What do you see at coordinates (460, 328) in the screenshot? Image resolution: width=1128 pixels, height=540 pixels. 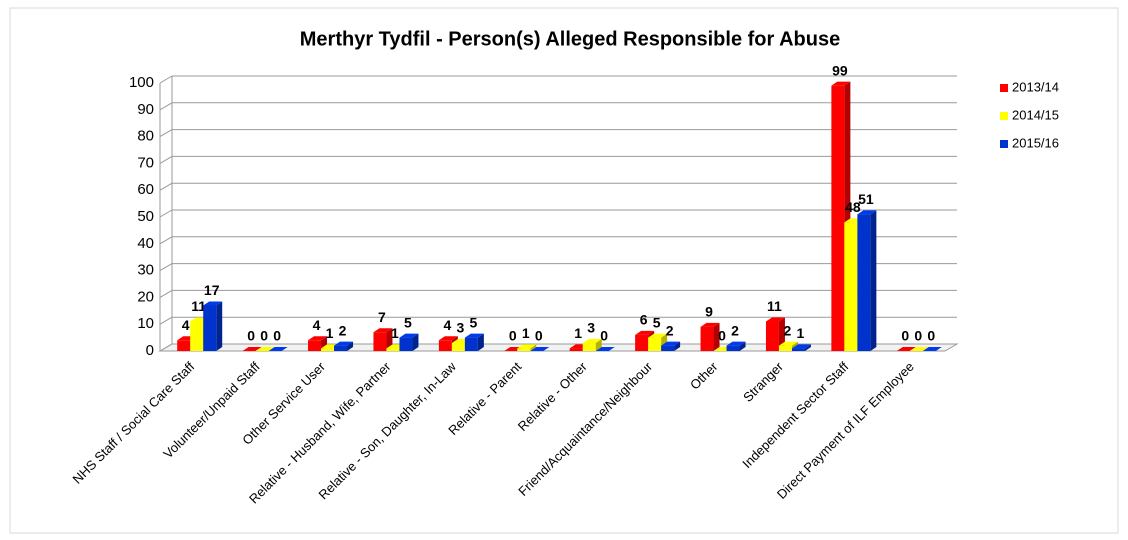 I see `data-label: 3` at bounding box center [460, 328].